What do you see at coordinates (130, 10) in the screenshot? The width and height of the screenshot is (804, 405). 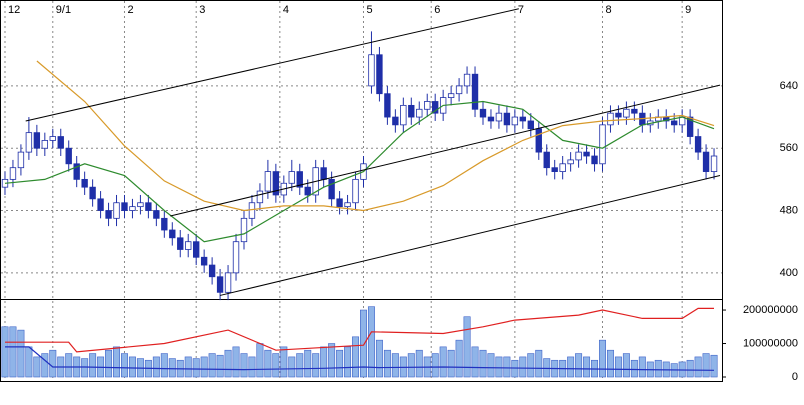 I see `x-tick-label: 2` at bounding box center [130, 10].